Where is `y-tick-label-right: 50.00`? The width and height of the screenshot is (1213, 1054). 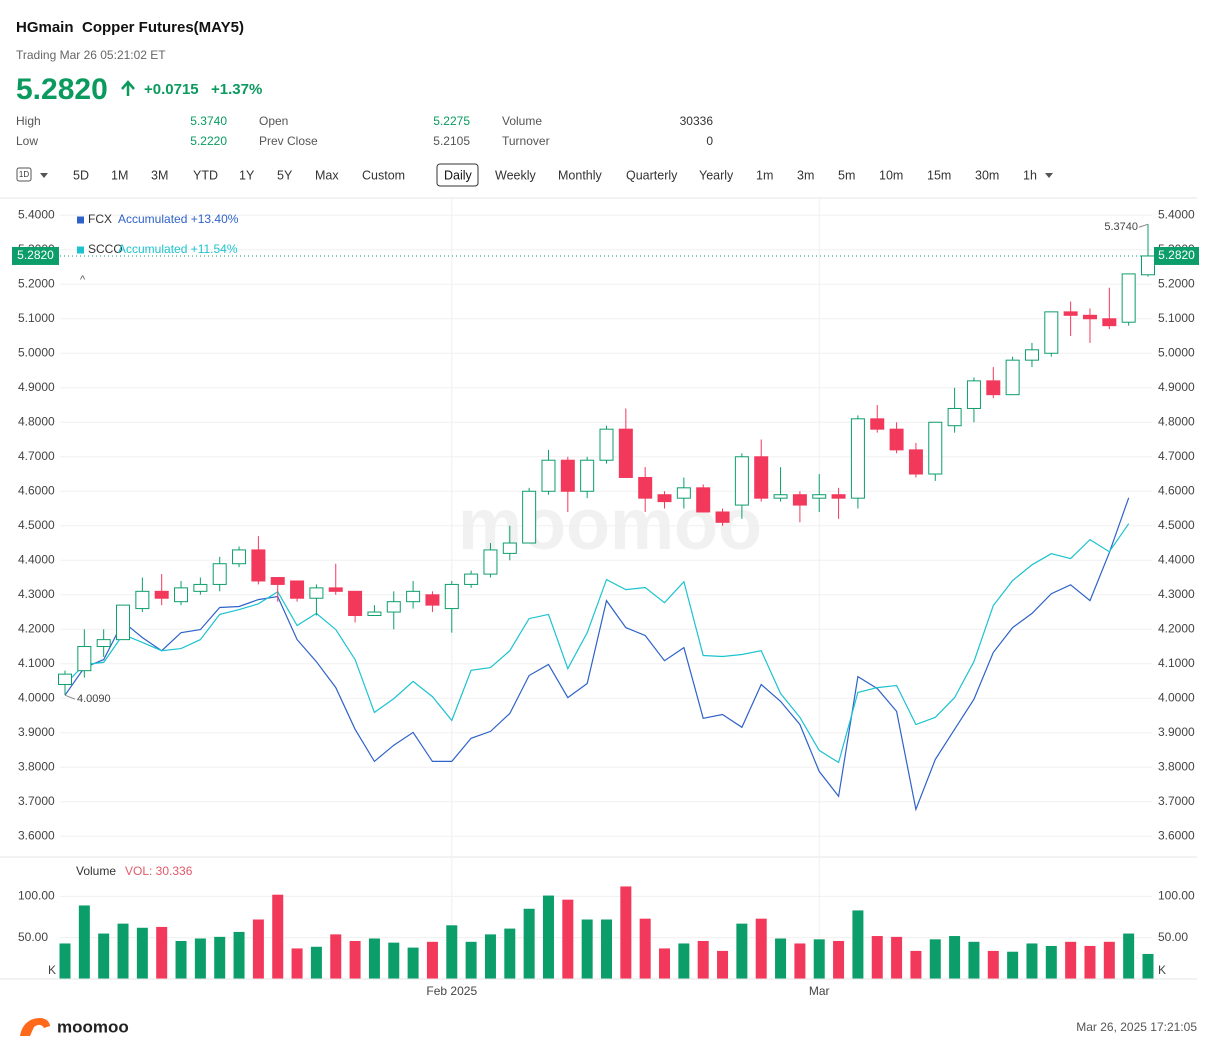 y-tick-label-right: 50.00 is located at coordinates (1173, 937).